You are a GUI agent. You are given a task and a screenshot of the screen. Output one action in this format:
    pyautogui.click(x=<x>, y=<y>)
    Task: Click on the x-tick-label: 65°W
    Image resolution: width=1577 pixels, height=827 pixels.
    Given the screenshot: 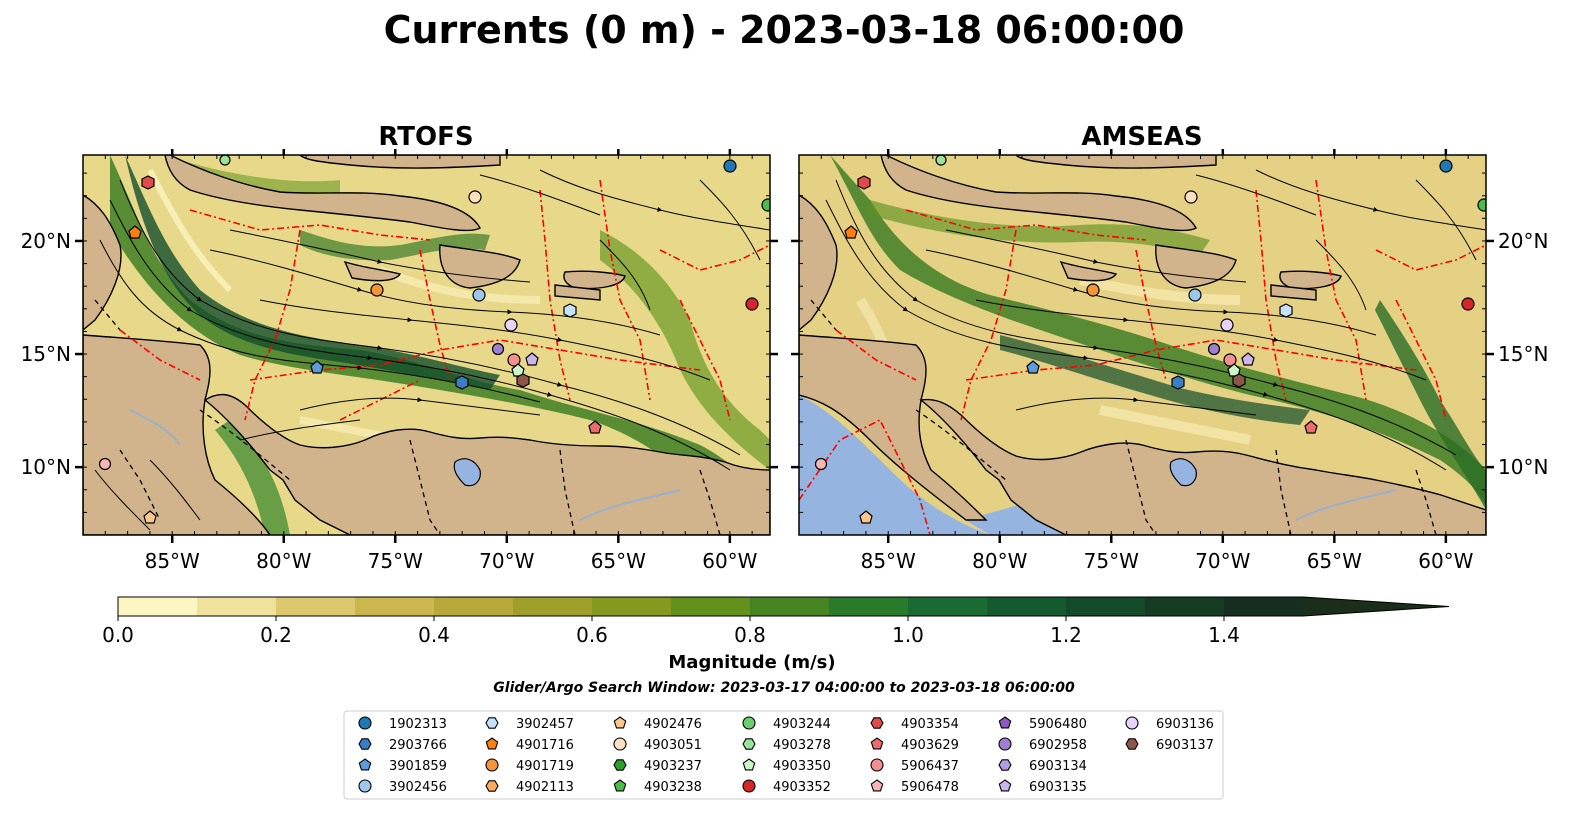 What is the action you would take?
    pyautogui.click(x=1334, y=561)
    